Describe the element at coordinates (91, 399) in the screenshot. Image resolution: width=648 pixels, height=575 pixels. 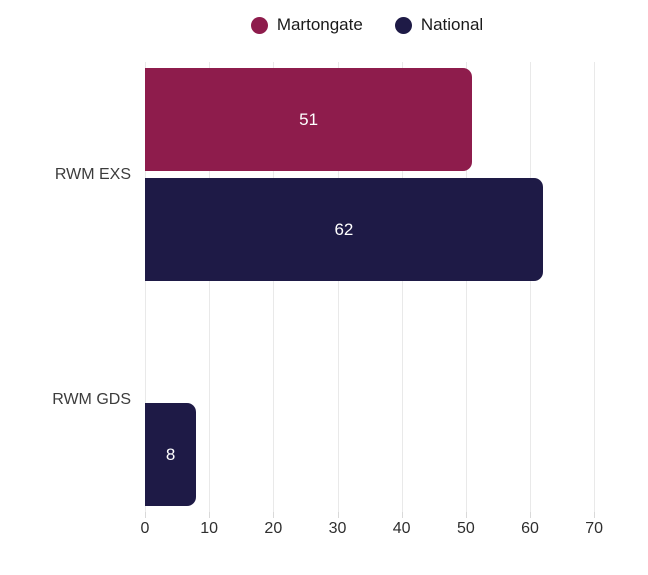
I see `category-label-rwm-gds: RWM GDS` at that location.